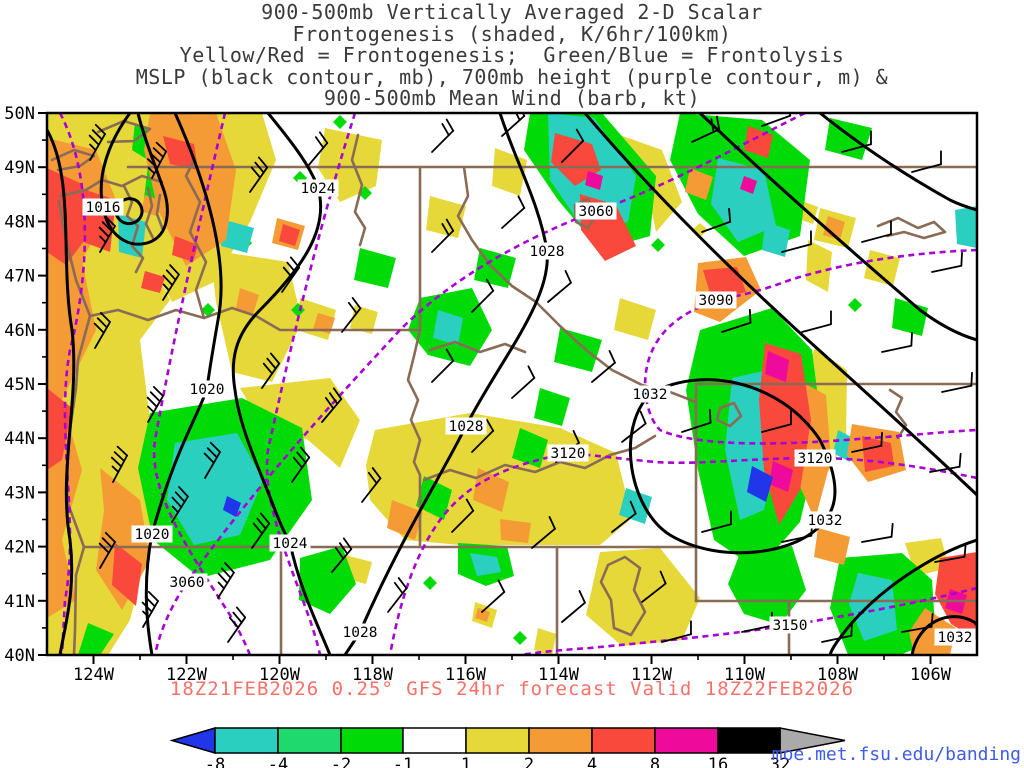  I want to click on y-axis-label: 46N, so click(19, 331).